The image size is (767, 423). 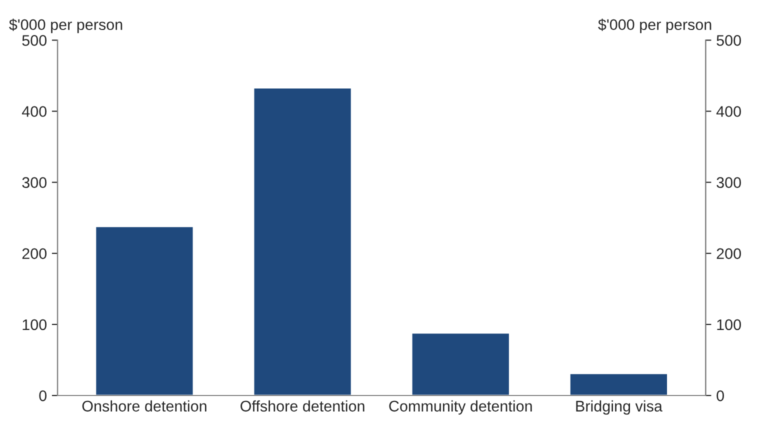 What do you see at coordinates (728, 40) in the screenshot?
I see `y2-tick-label: 500` at bounding box center [728, 40].